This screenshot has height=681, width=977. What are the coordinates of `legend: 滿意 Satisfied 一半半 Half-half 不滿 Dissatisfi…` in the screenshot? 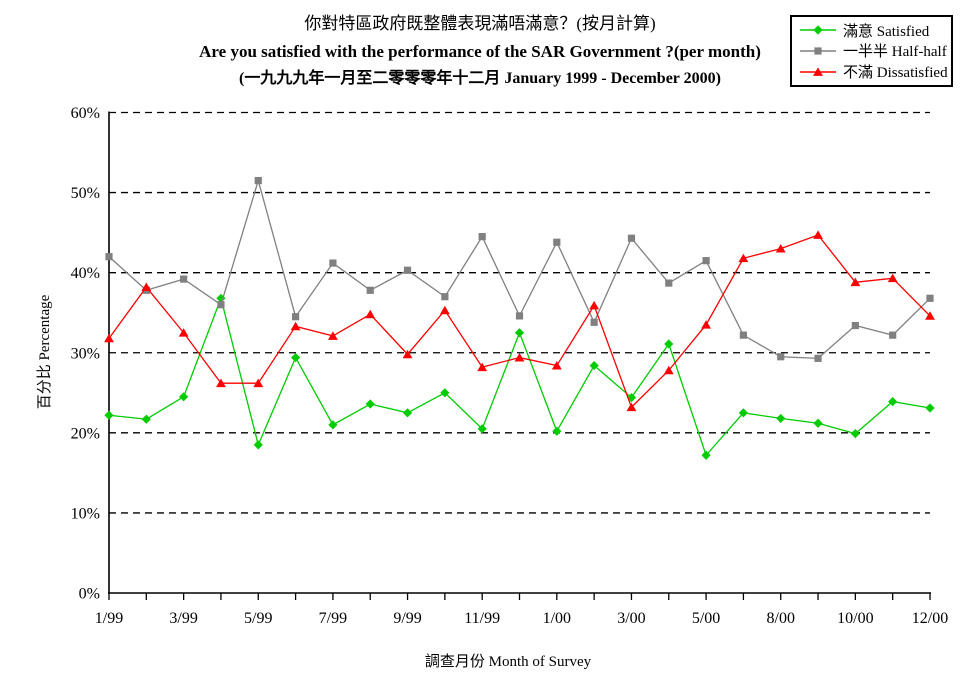 It's located at (871, 51).